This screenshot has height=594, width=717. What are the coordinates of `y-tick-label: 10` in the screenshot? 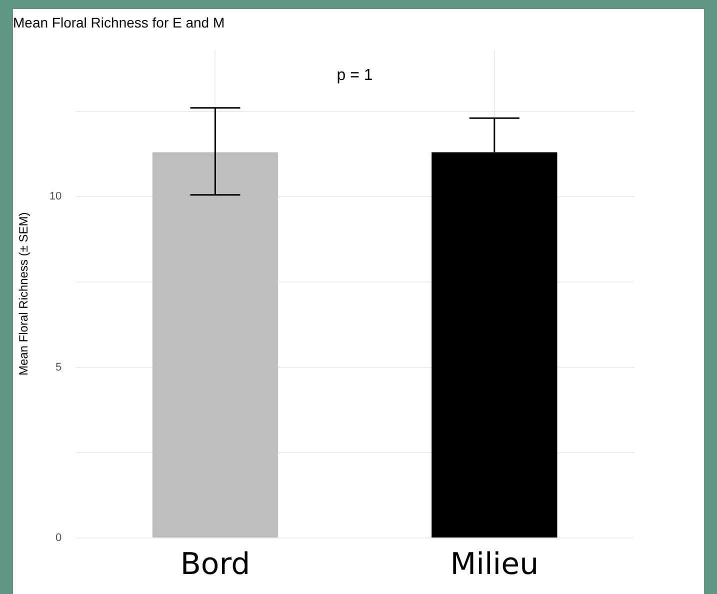 It's located at (55, 196).